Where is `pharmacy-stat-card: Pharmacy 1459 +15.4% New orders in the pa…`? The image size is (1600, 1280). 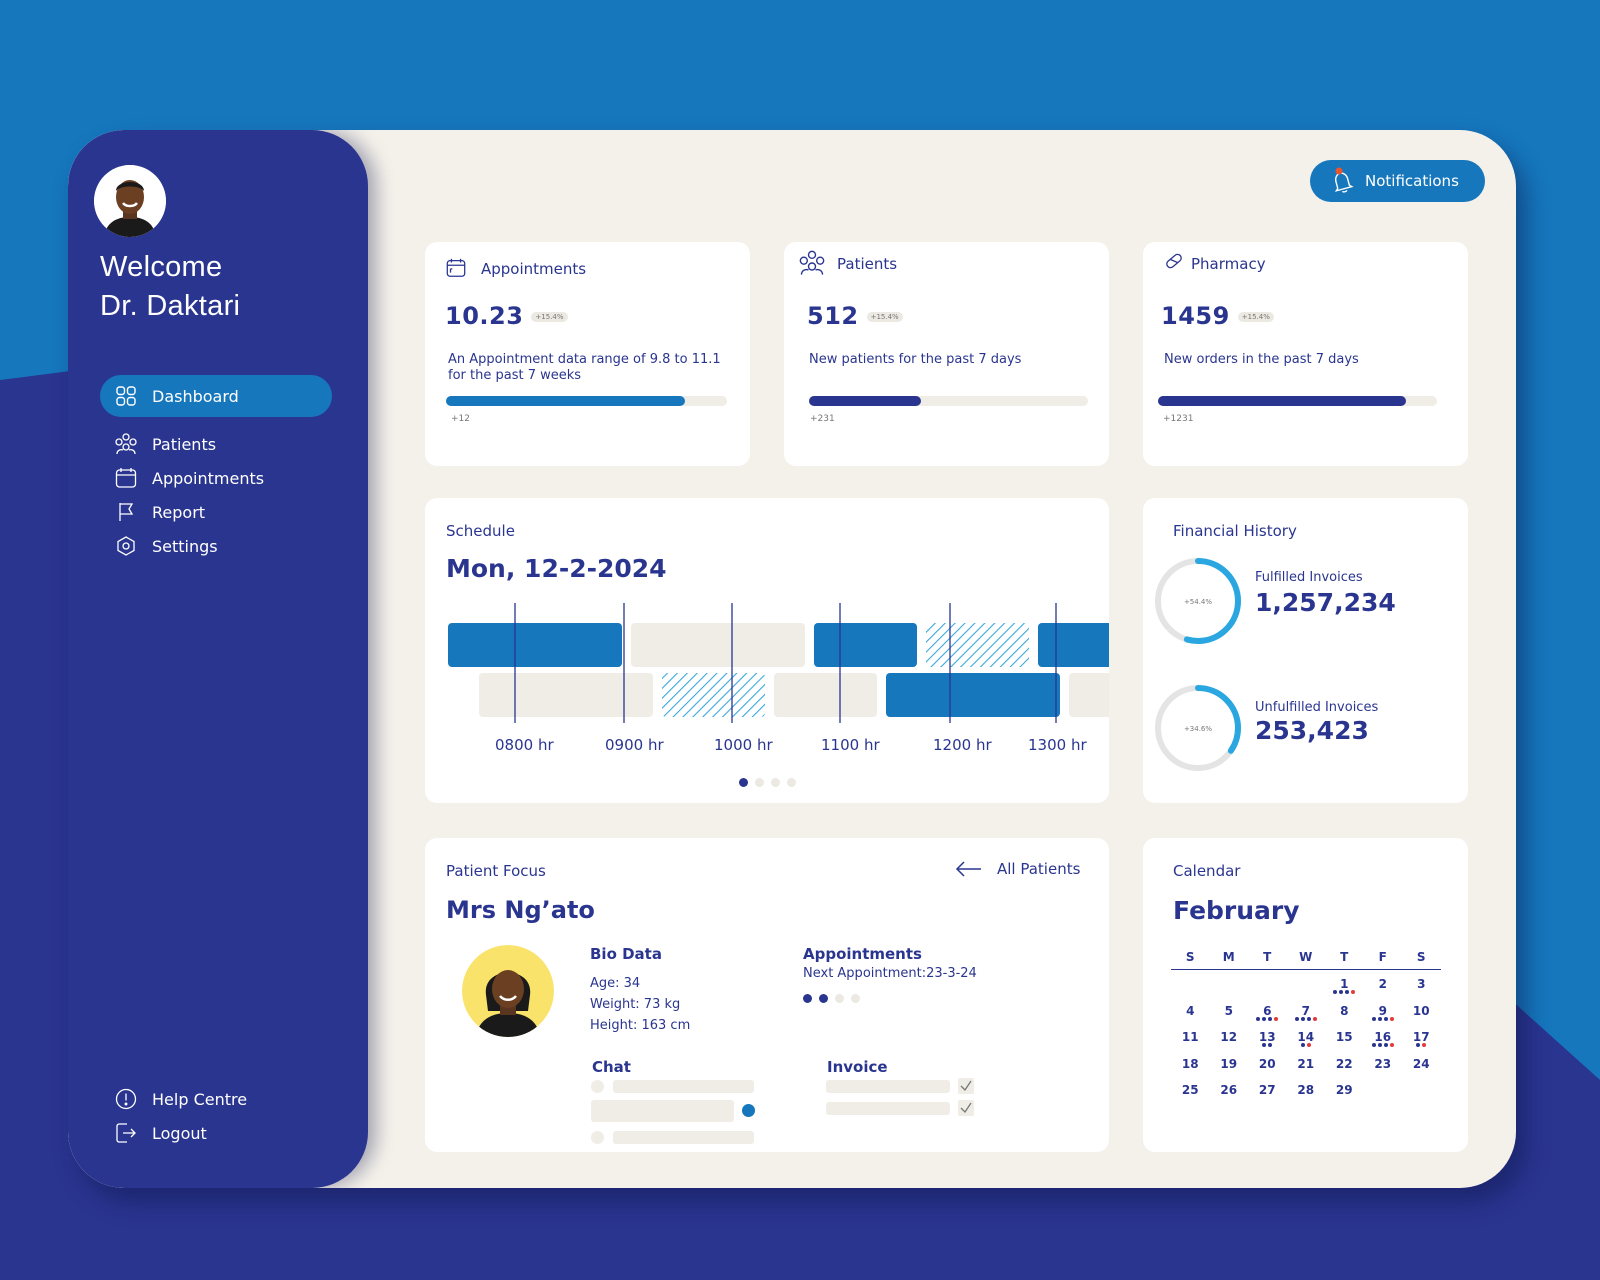
pharmacy-stat-card: Pharmacy 1459 +15.4% New orders in the pa… is located at coordinates (1305, 354).